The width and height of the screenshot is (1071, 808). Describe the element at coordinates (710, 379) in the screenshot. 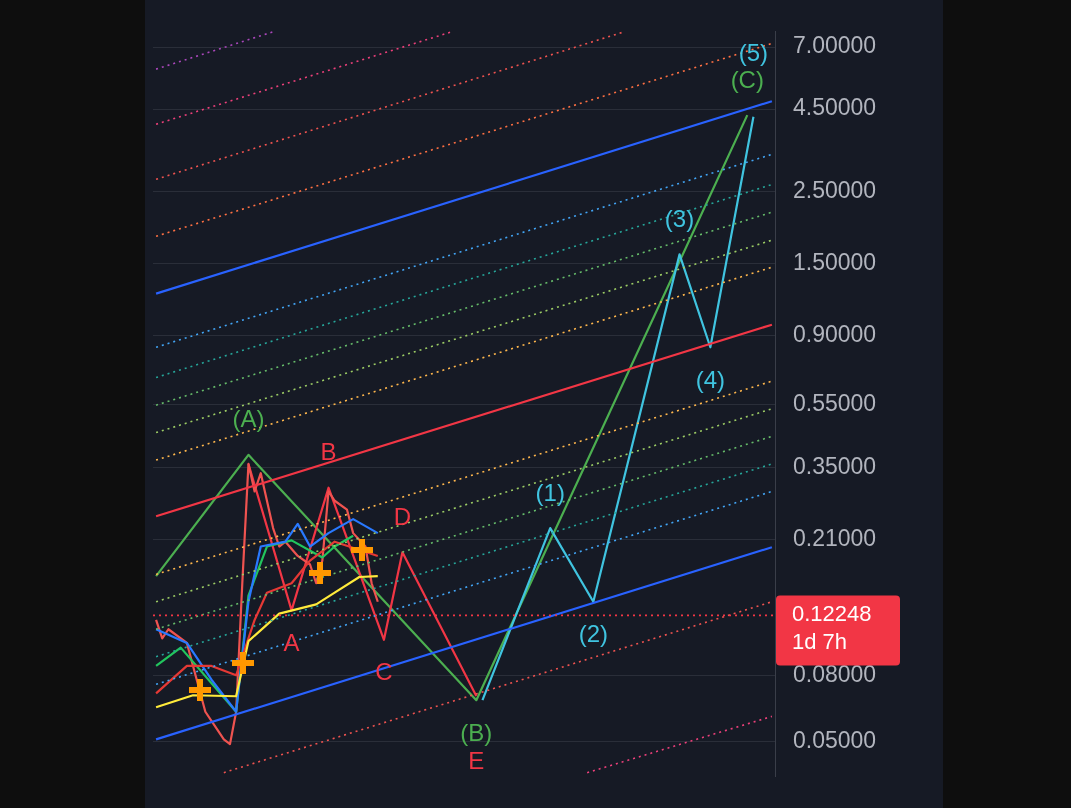

I see `annotation: (4)` at that location.